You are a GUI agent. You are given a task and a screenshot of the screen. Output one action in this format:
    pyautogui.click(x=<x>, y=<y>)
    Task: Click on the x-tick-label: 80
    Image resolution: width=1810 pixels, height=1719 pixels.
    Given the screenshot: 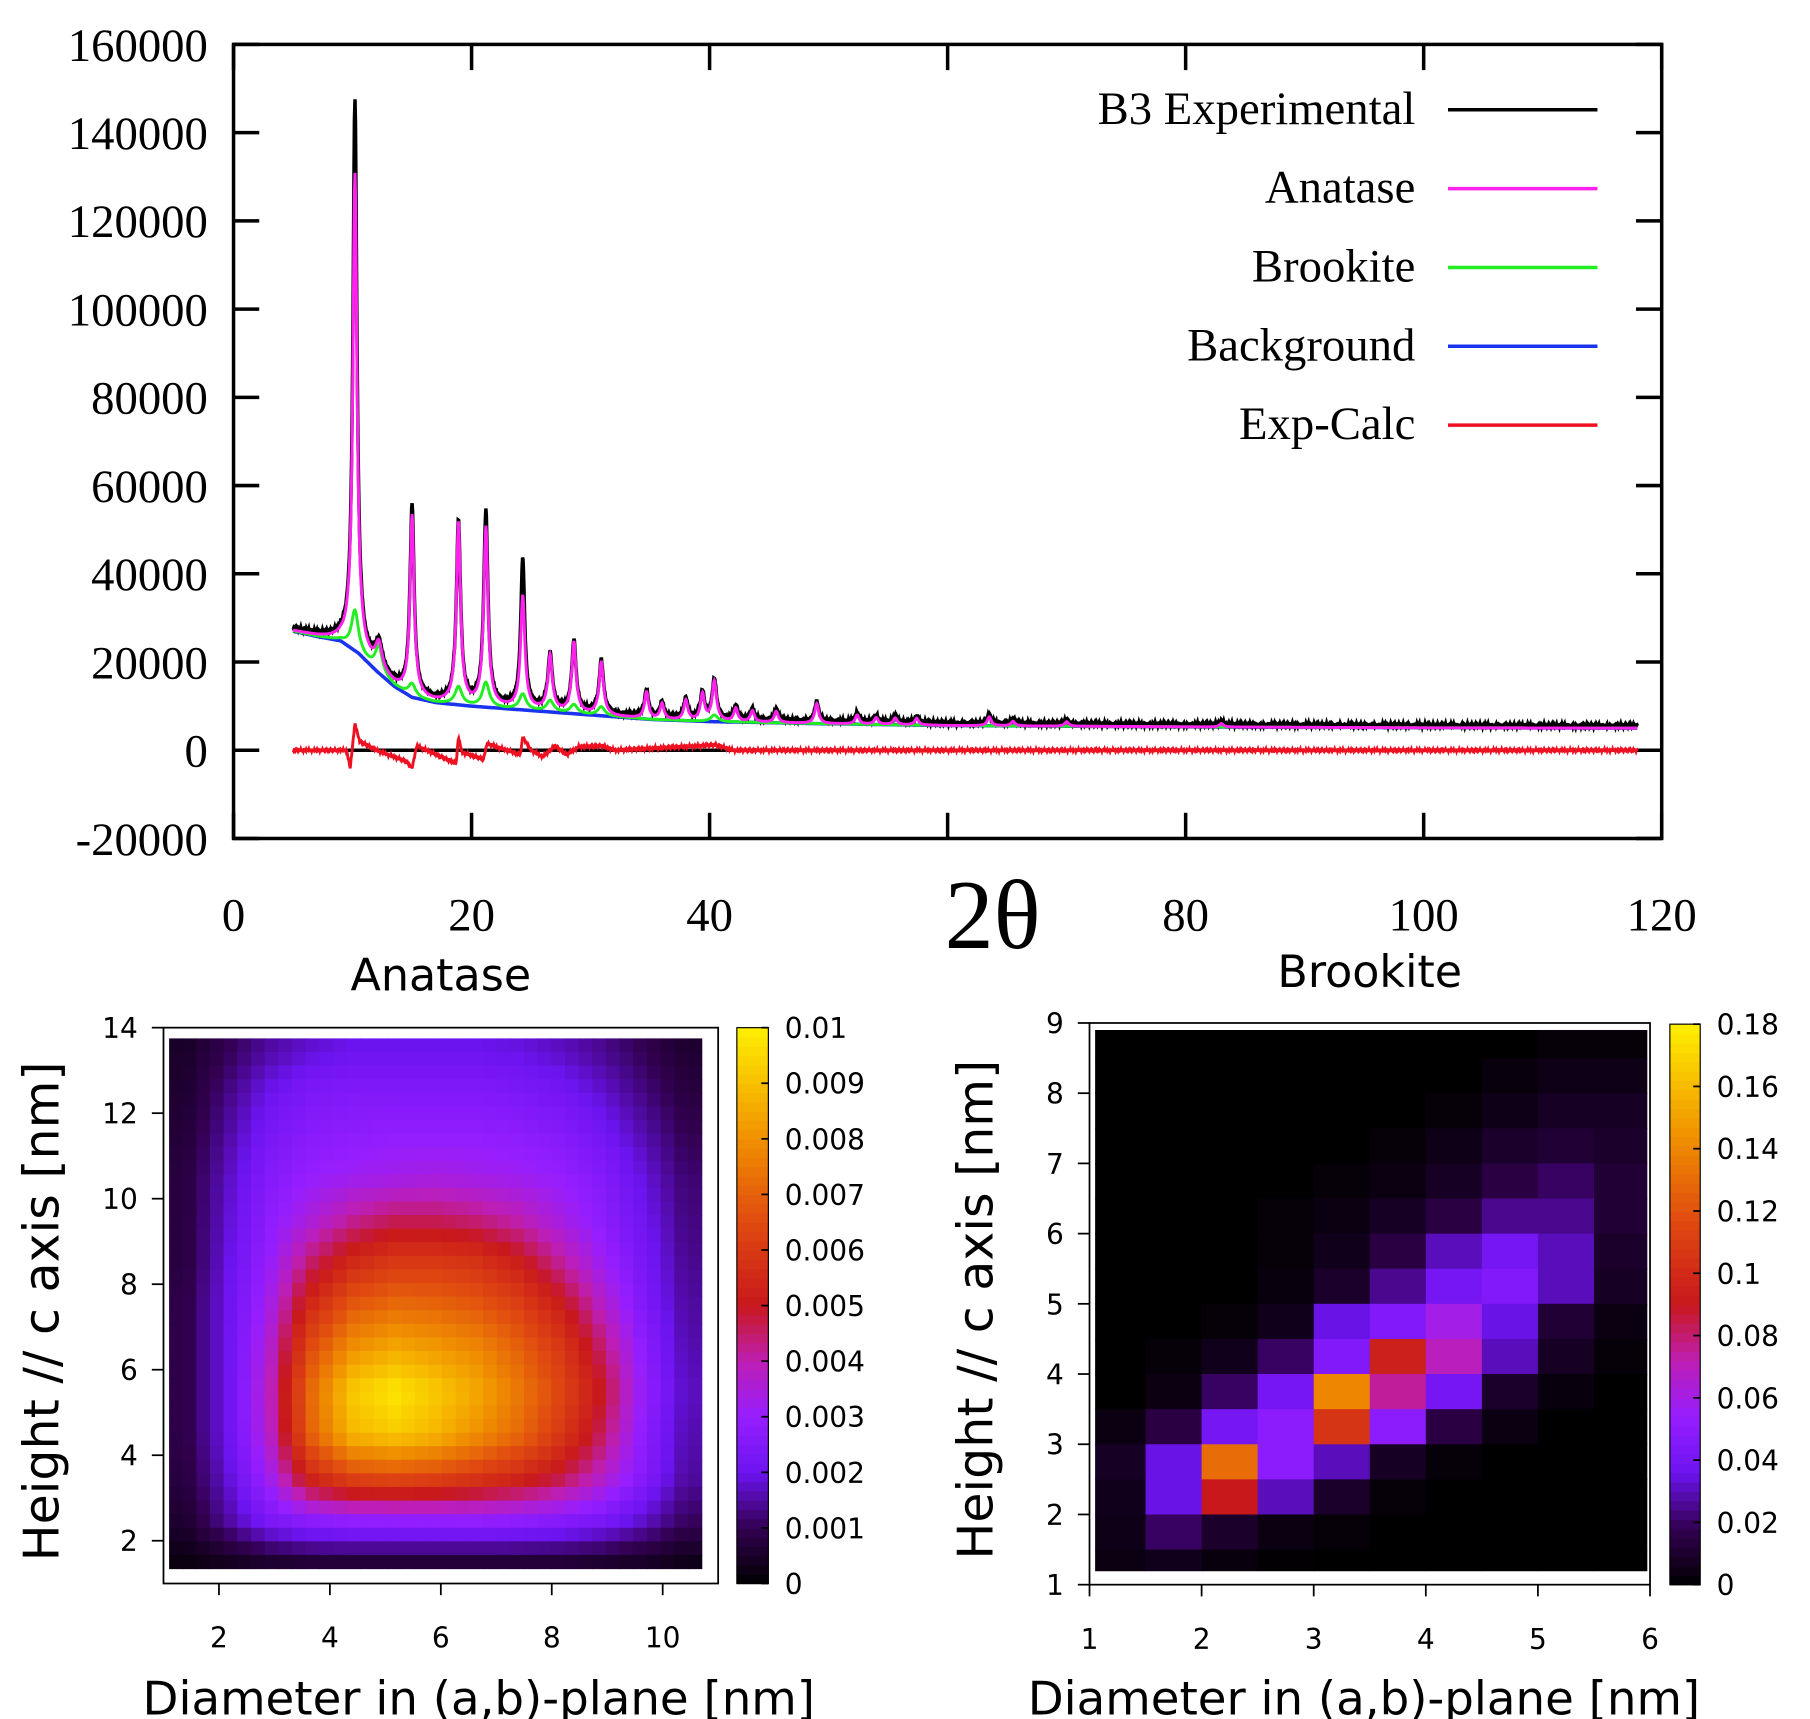 What is the action you would take?
    pyautogui.click(x=1185, y=916)
    